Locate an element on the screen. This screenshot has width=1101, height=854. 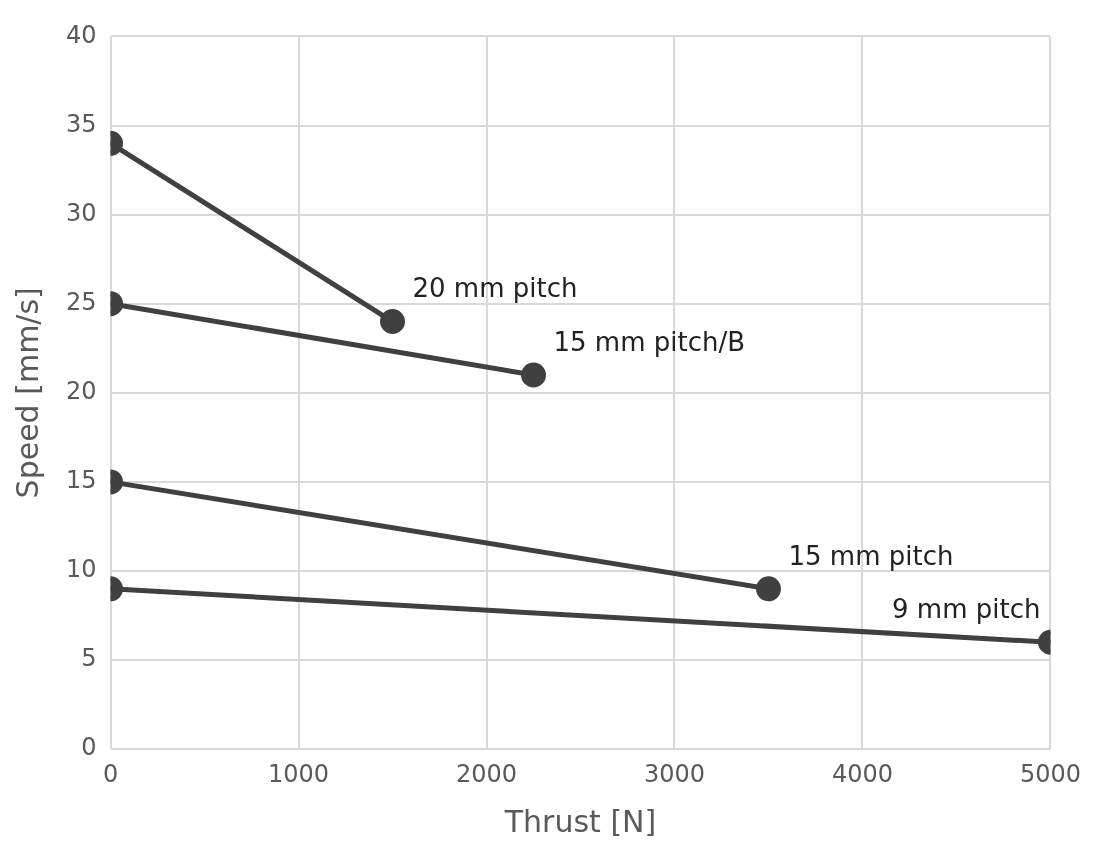
y-tick-label: 20 is located at coordinates (81, 391).